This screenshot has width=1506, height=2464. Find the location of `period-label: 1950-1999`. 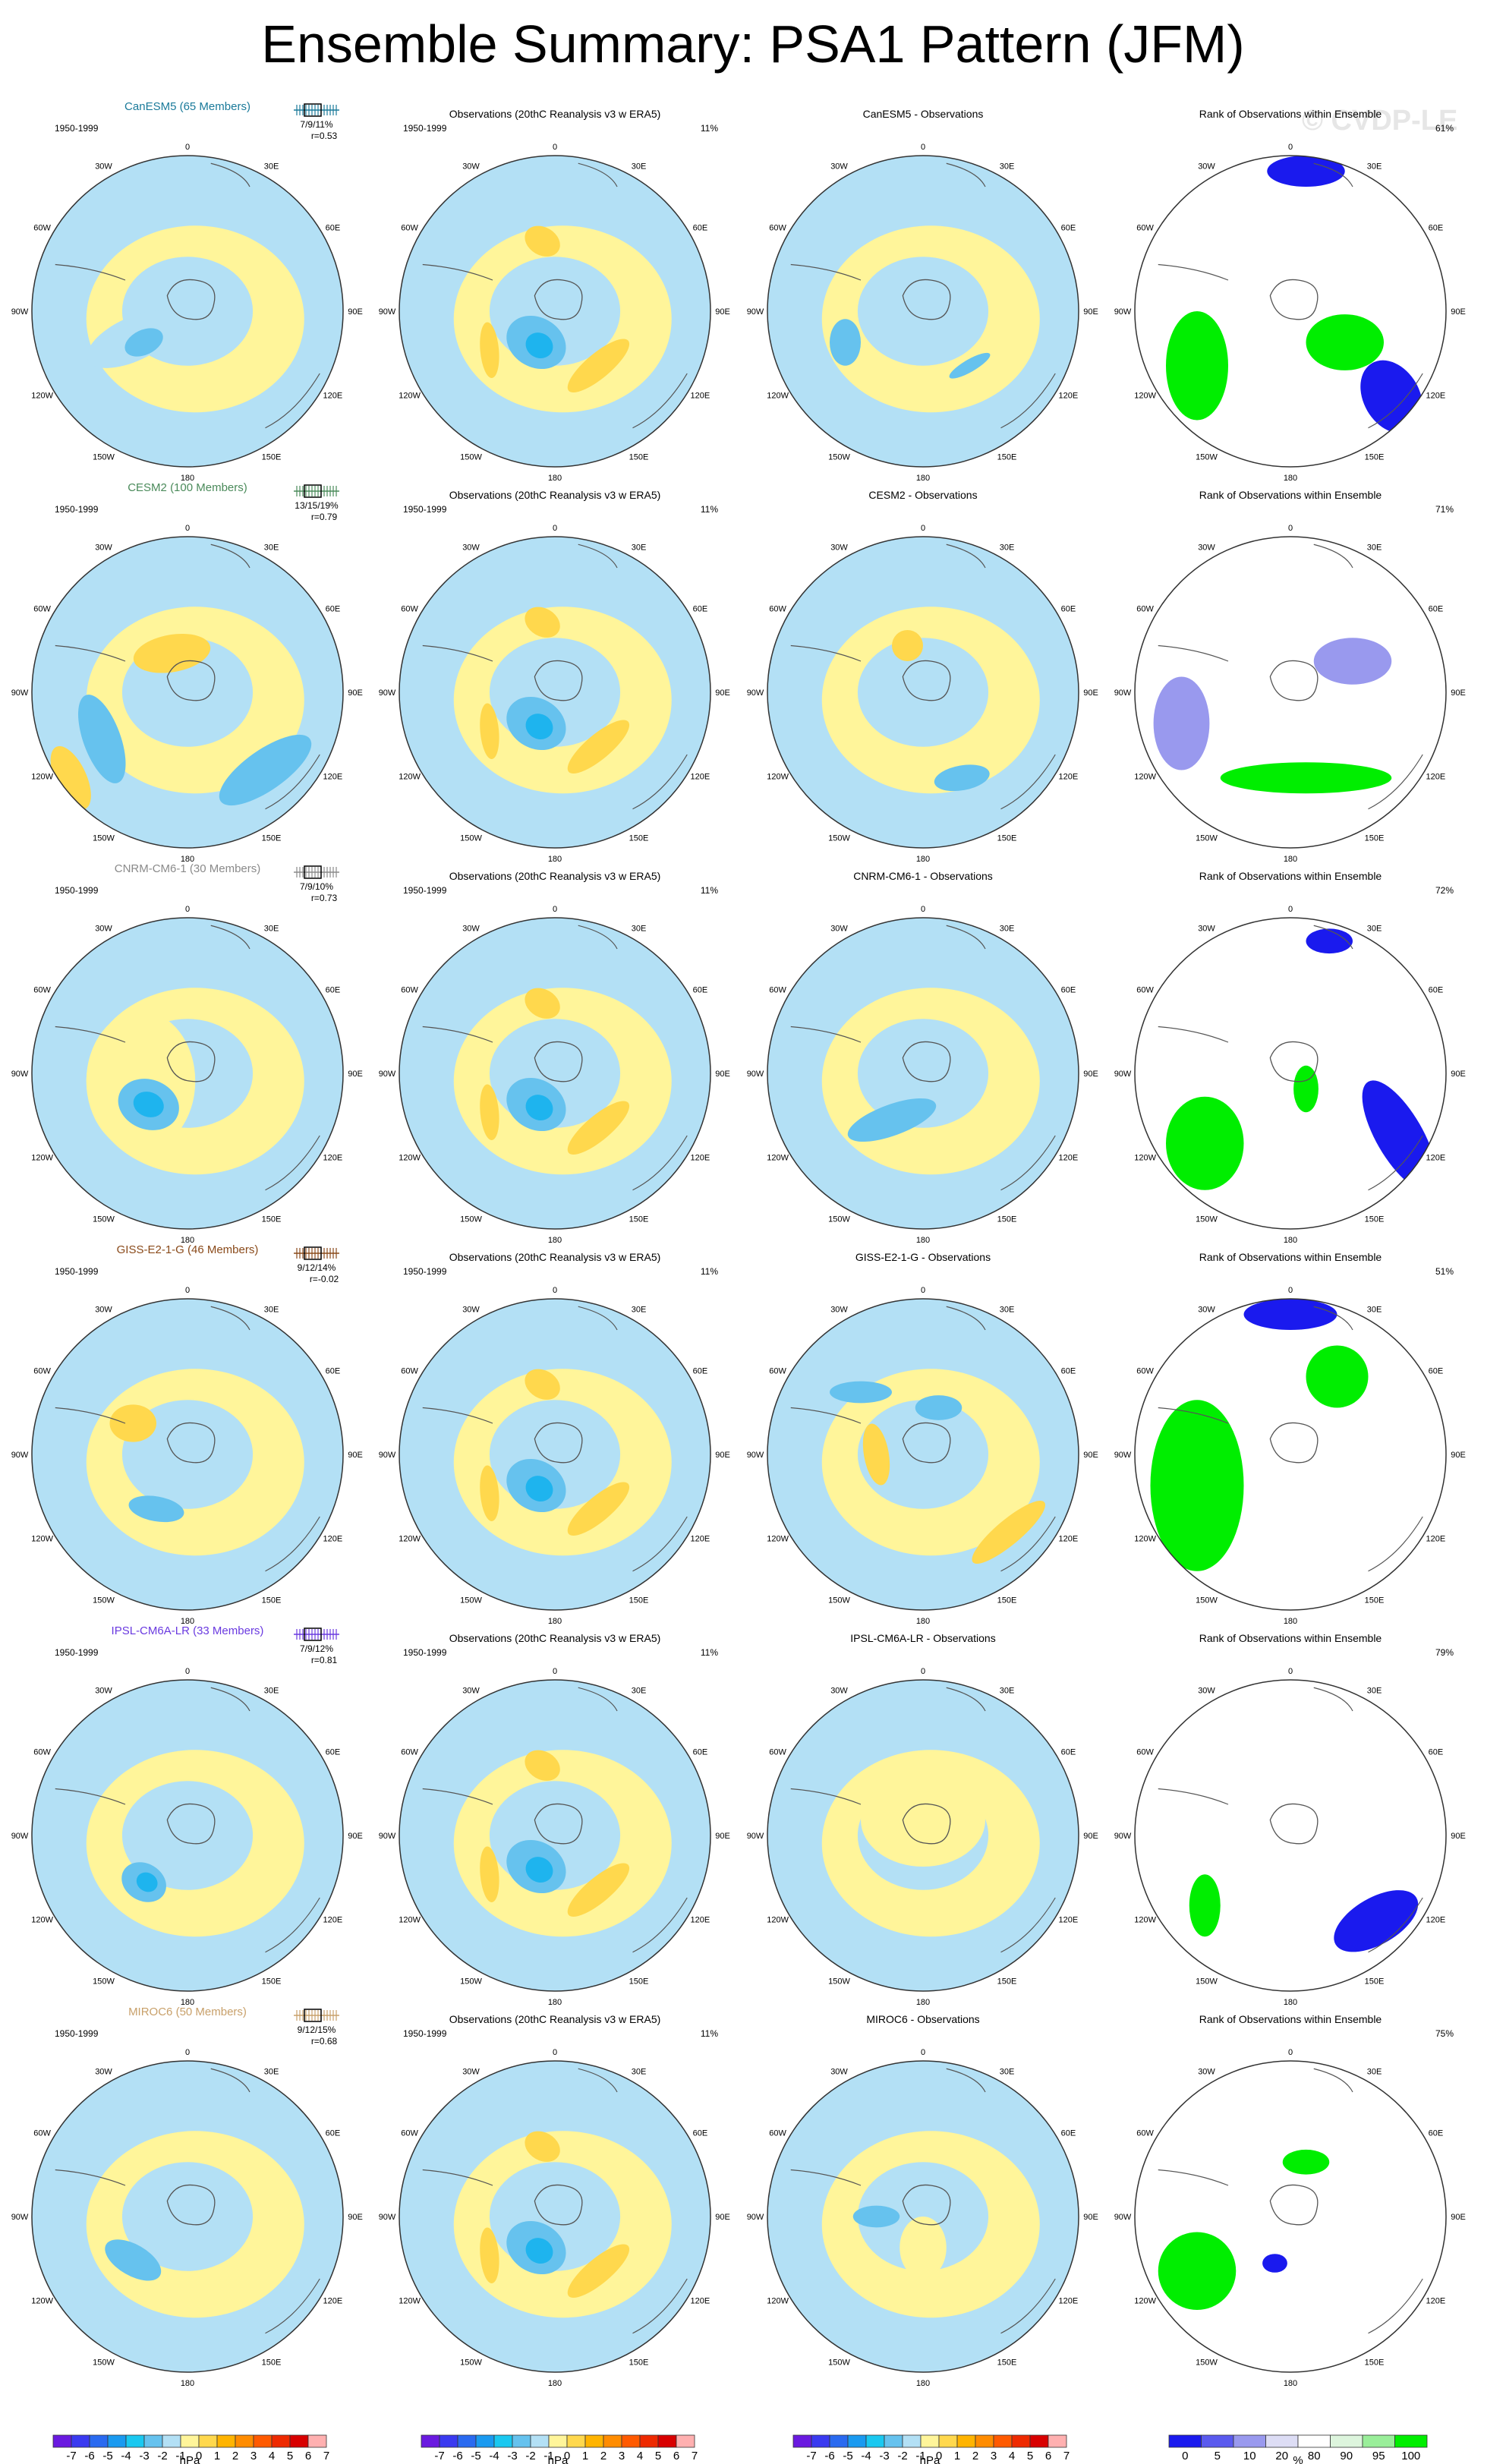

period-label: 1950-1999 is located at coordinates (425, 891).